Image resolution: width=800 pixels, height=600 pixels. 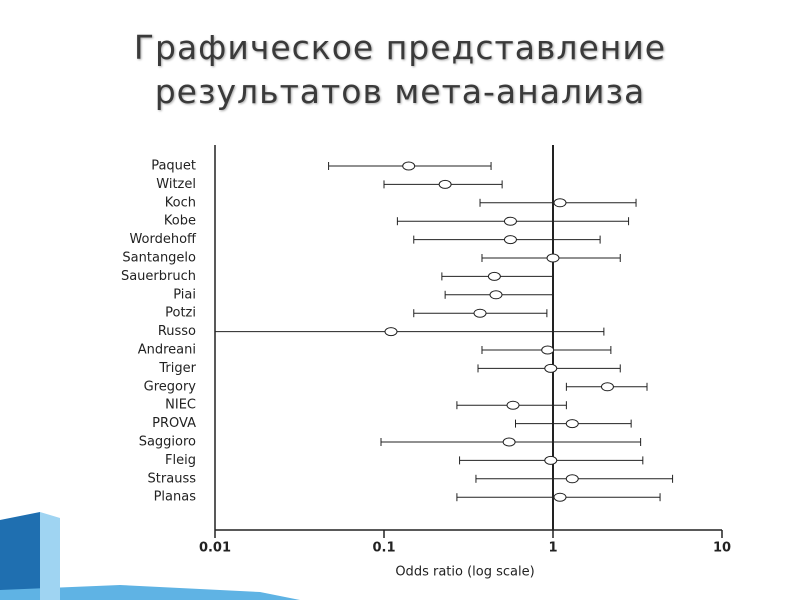 What do you see at coordinates (167, 442) in the screenshot?
I see `study-label: Saggioro` at bounding box center [167, 442].